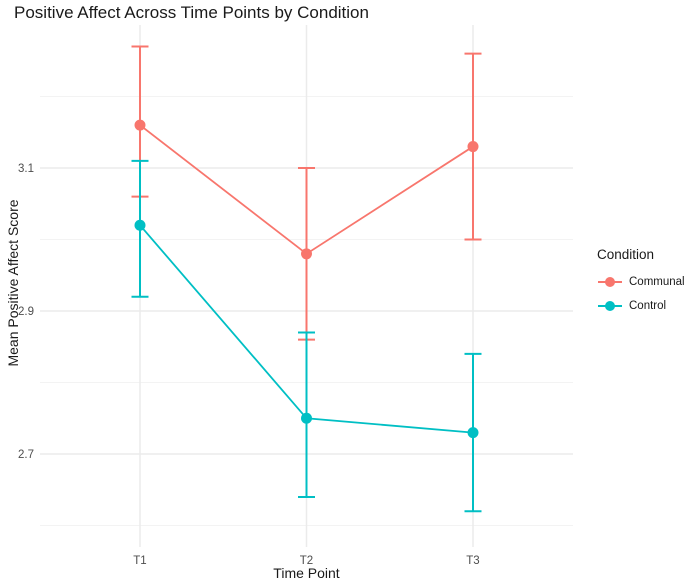 The height and width of the screenshot is (582, 685). What do you see at coordinates (306, 561) in the screenshot?
I see `svg-text: T2` at bounding box center [306, 561].